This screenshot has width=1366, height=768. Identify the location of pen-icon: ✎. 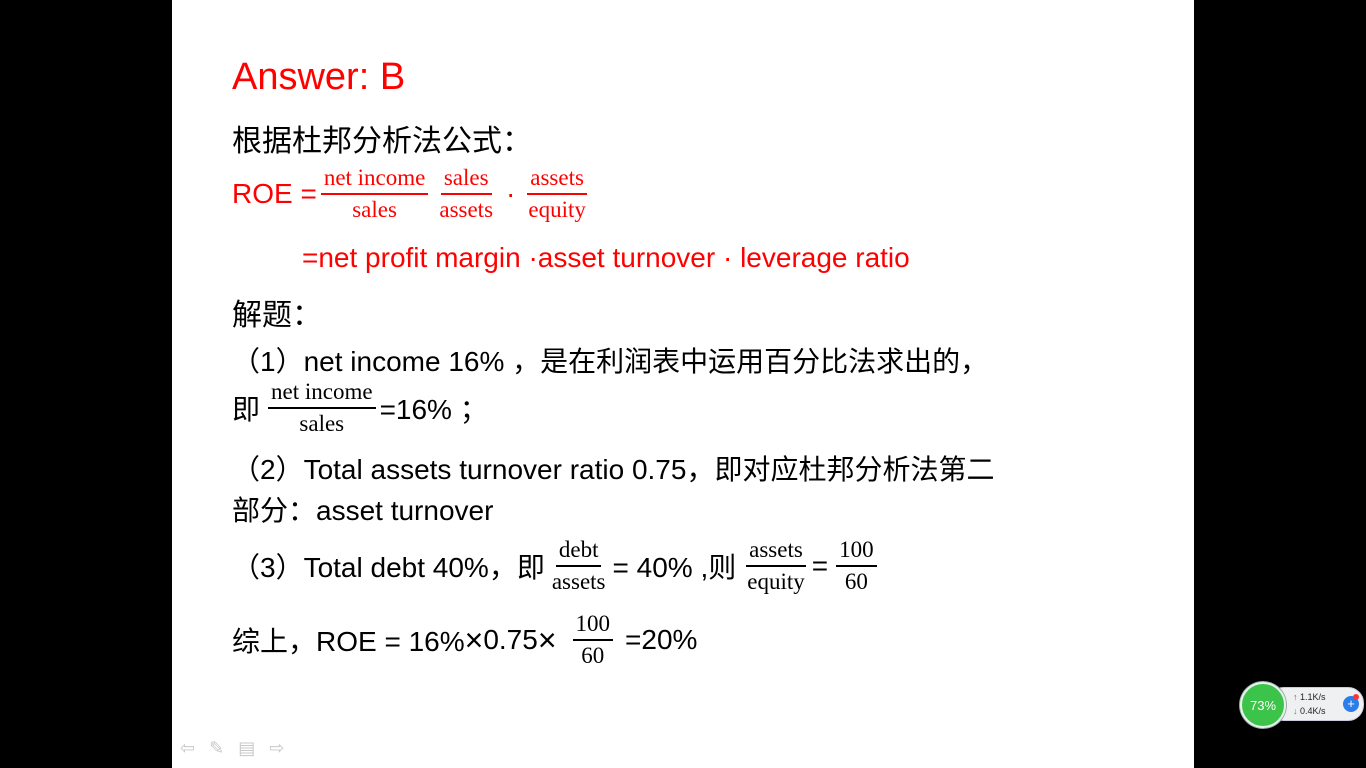
(217, 748).